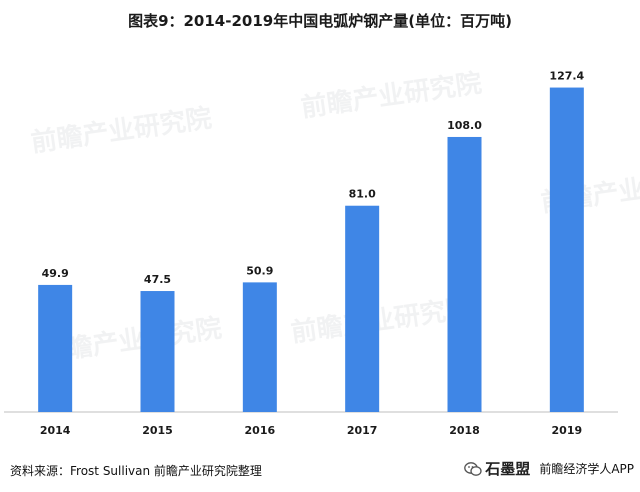  What do you see at coordinates (566, 76) in the screenshot?
I see `data-label-2019: 127.4` at bounding box center [566, 76].